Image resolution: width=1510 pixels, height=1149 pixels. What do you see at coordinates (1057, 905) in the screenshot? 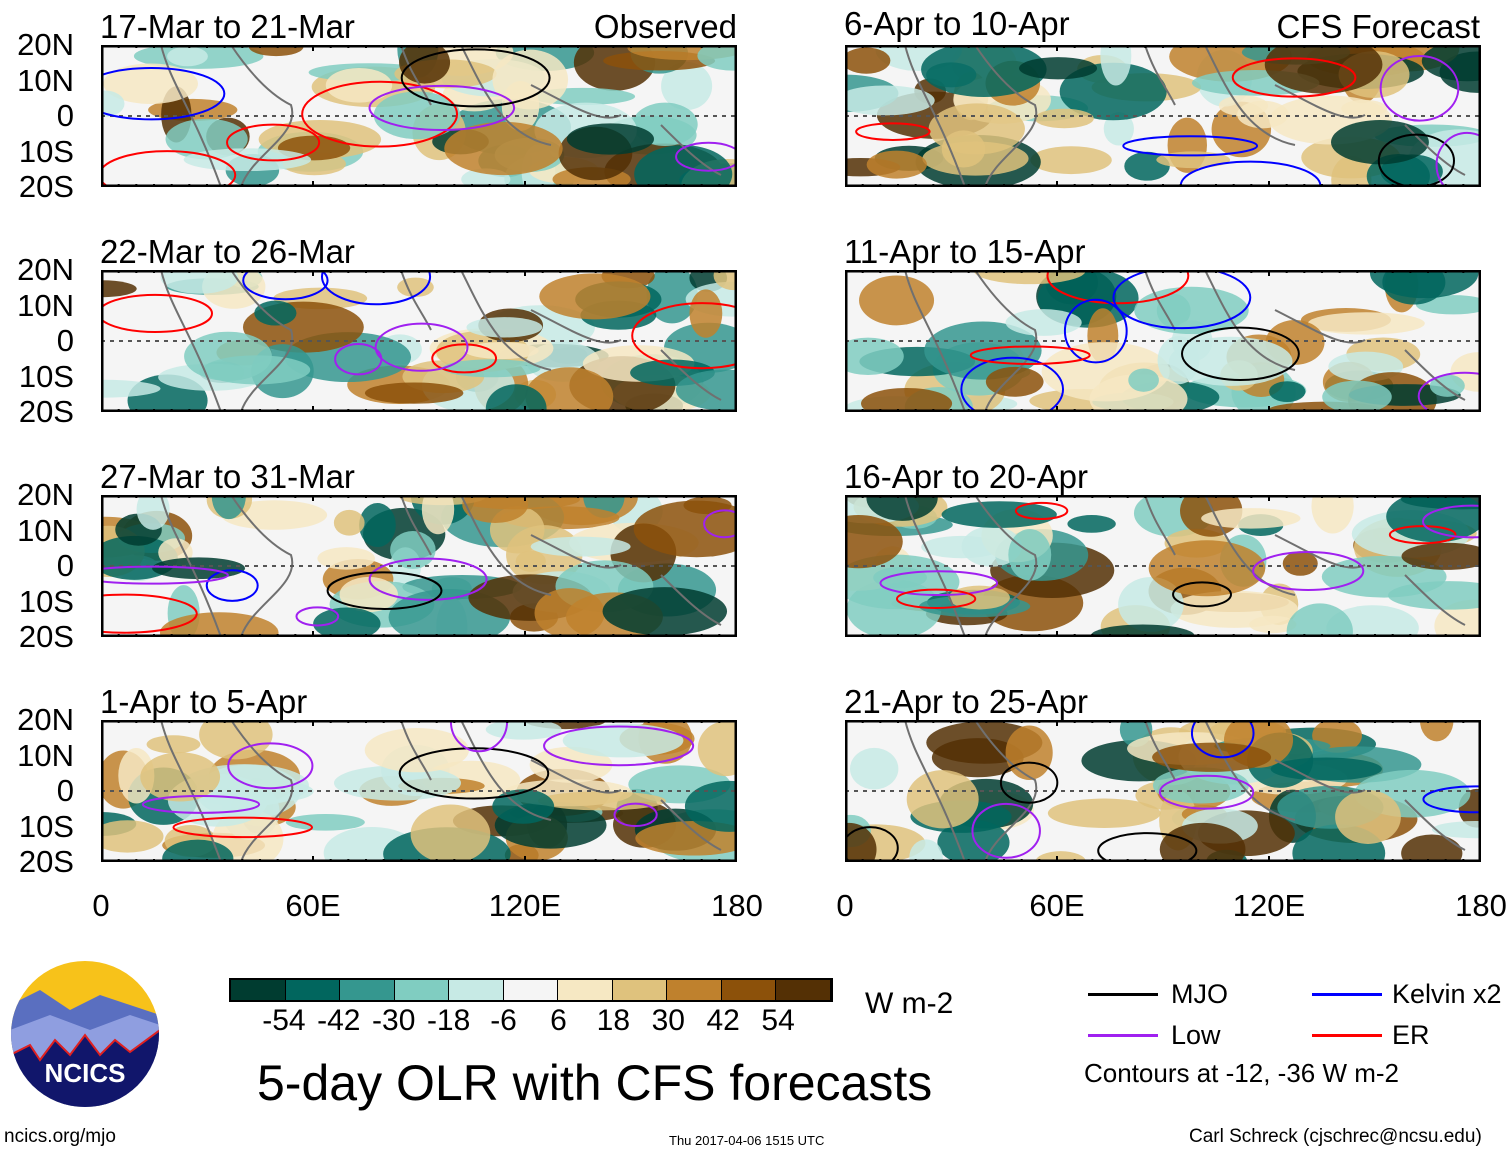
I see `lon-label: 60E` at bounding box center [1057, 905].